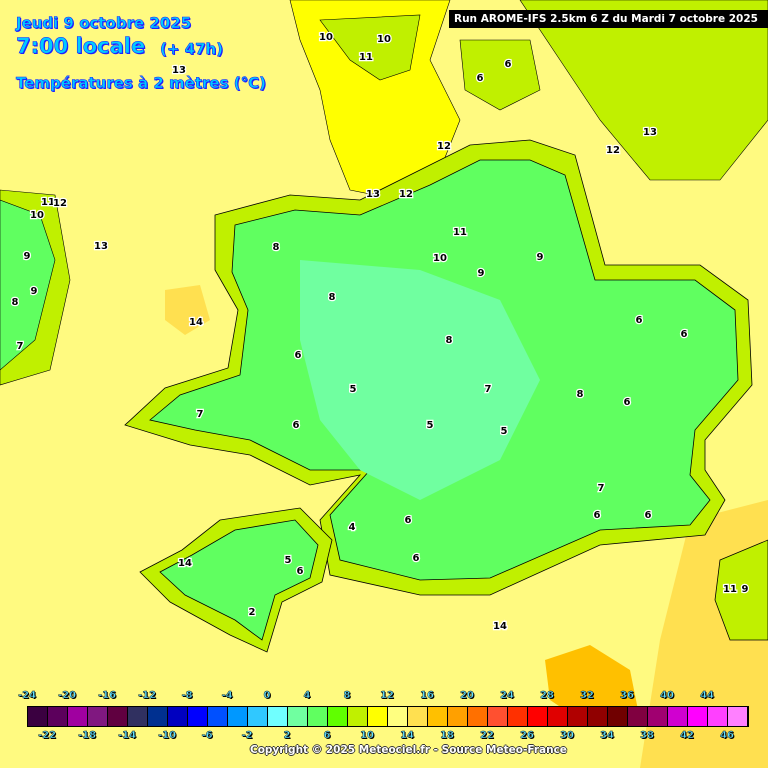 This screenshot has height=768, width=768. I want to click on legend-label: -18, so click(87, 735).